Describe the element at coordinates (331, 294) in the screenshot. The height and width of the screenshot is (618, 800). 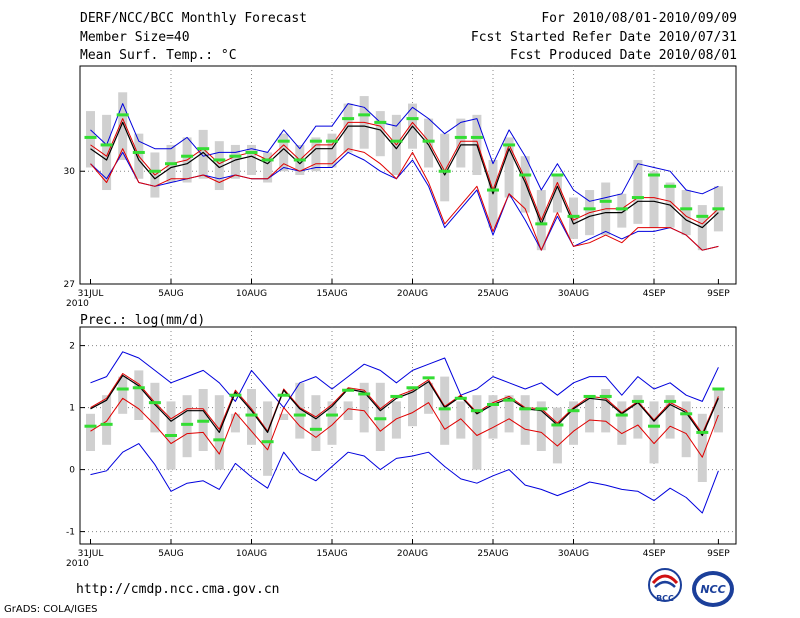
I see `x-tick-label: 15AUG` at that location.